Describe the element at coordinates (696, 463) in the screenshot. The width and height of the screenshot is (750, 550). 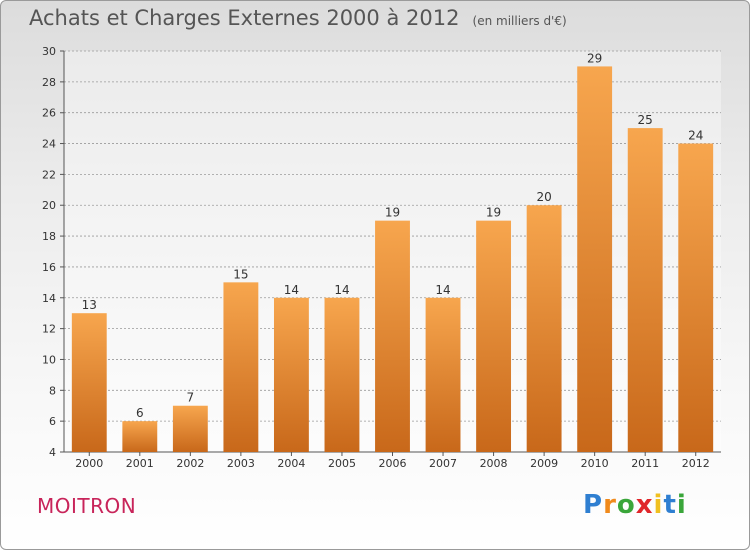
I see `x-tick-label: 2012` at that location.